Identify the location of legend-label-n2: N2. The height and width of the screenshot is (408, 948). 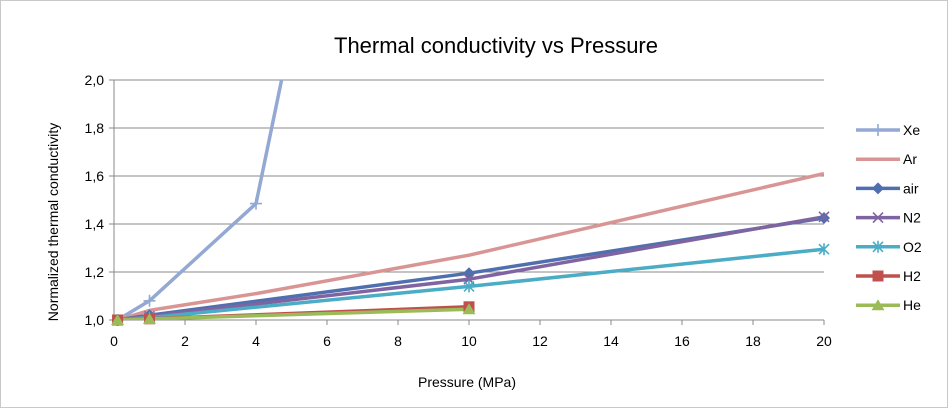
(912, 218).